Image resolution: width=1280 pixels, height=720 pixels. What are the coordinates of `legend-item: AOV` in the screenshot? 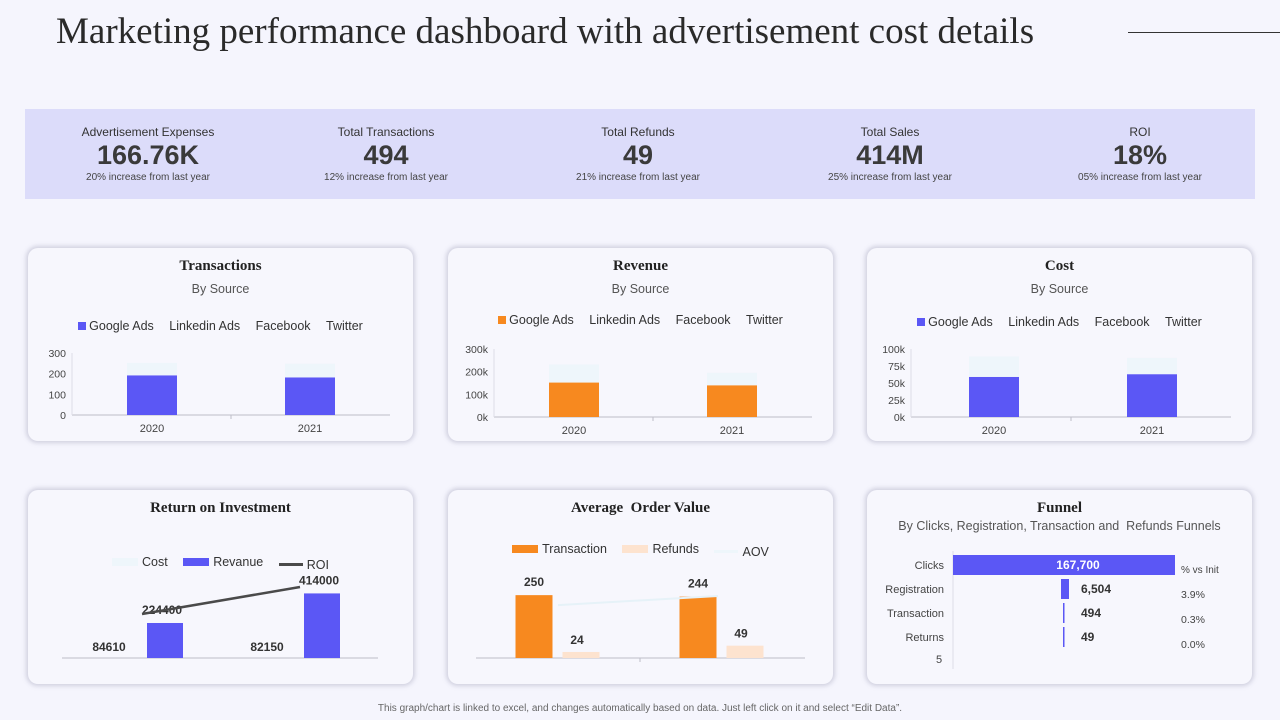 It's located at (741, 551).